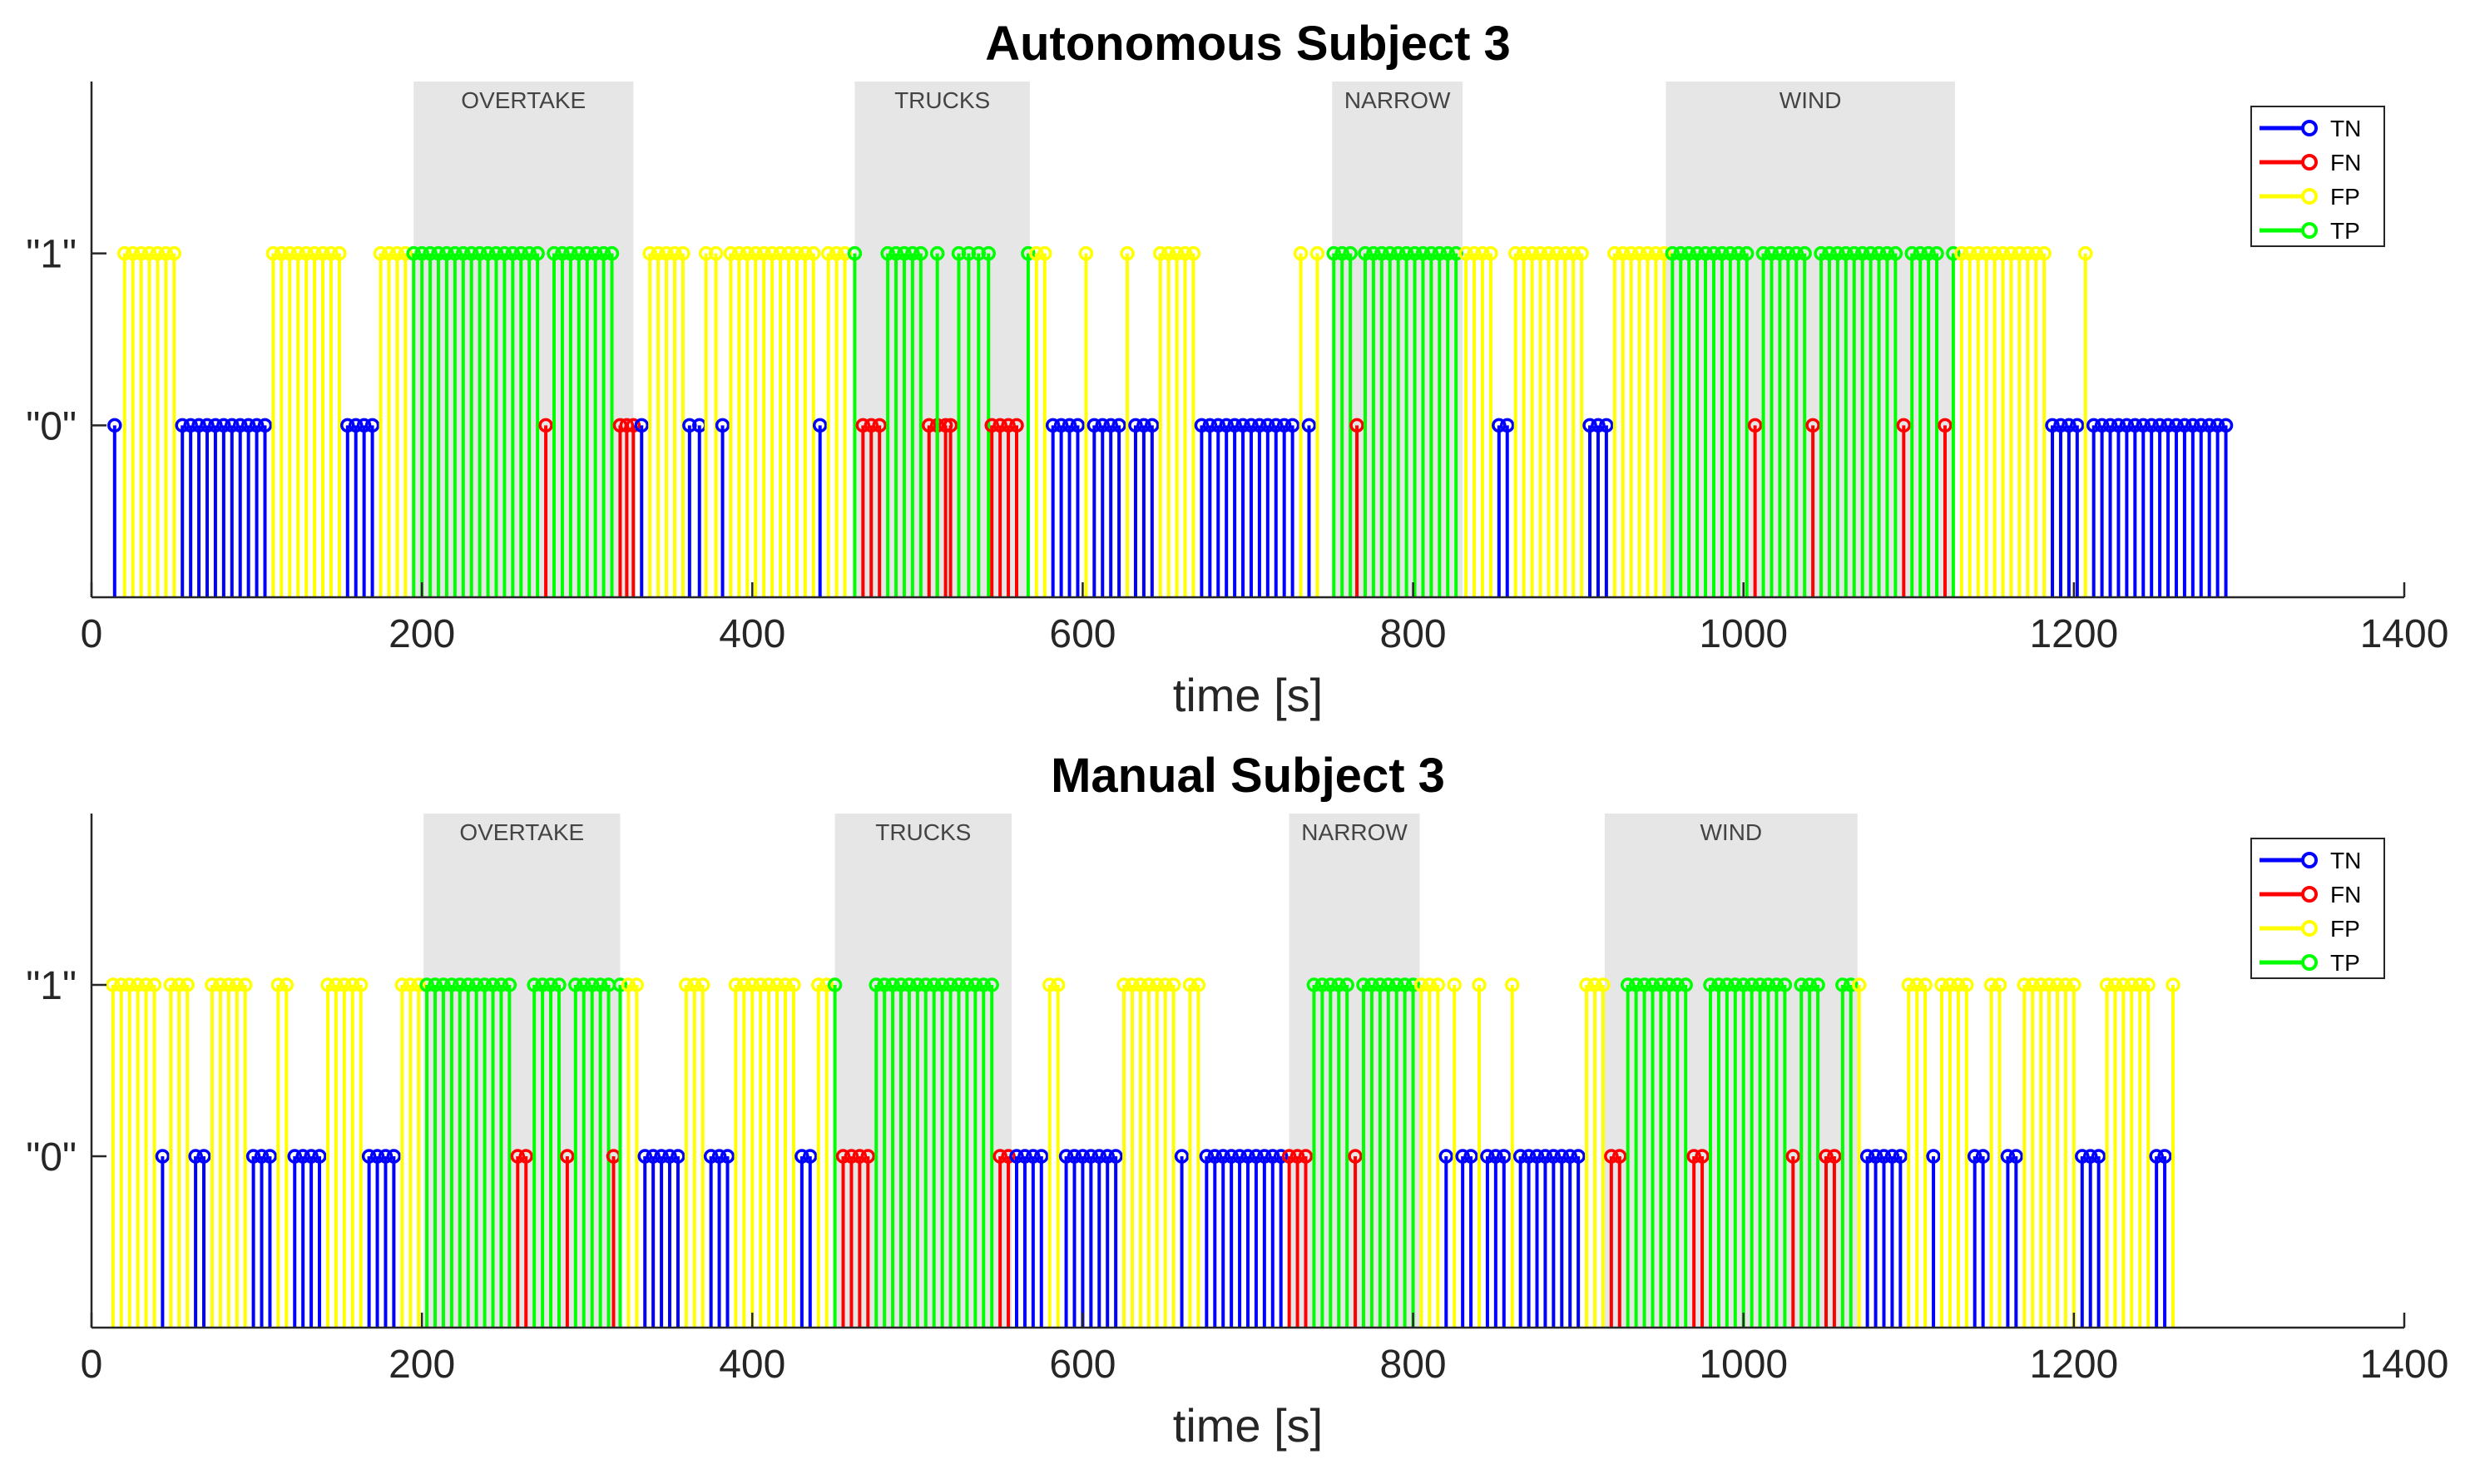 This screenshot has width=2465, height=1484. I want to click on legend-label-fp: FP, so click(2345, 929).